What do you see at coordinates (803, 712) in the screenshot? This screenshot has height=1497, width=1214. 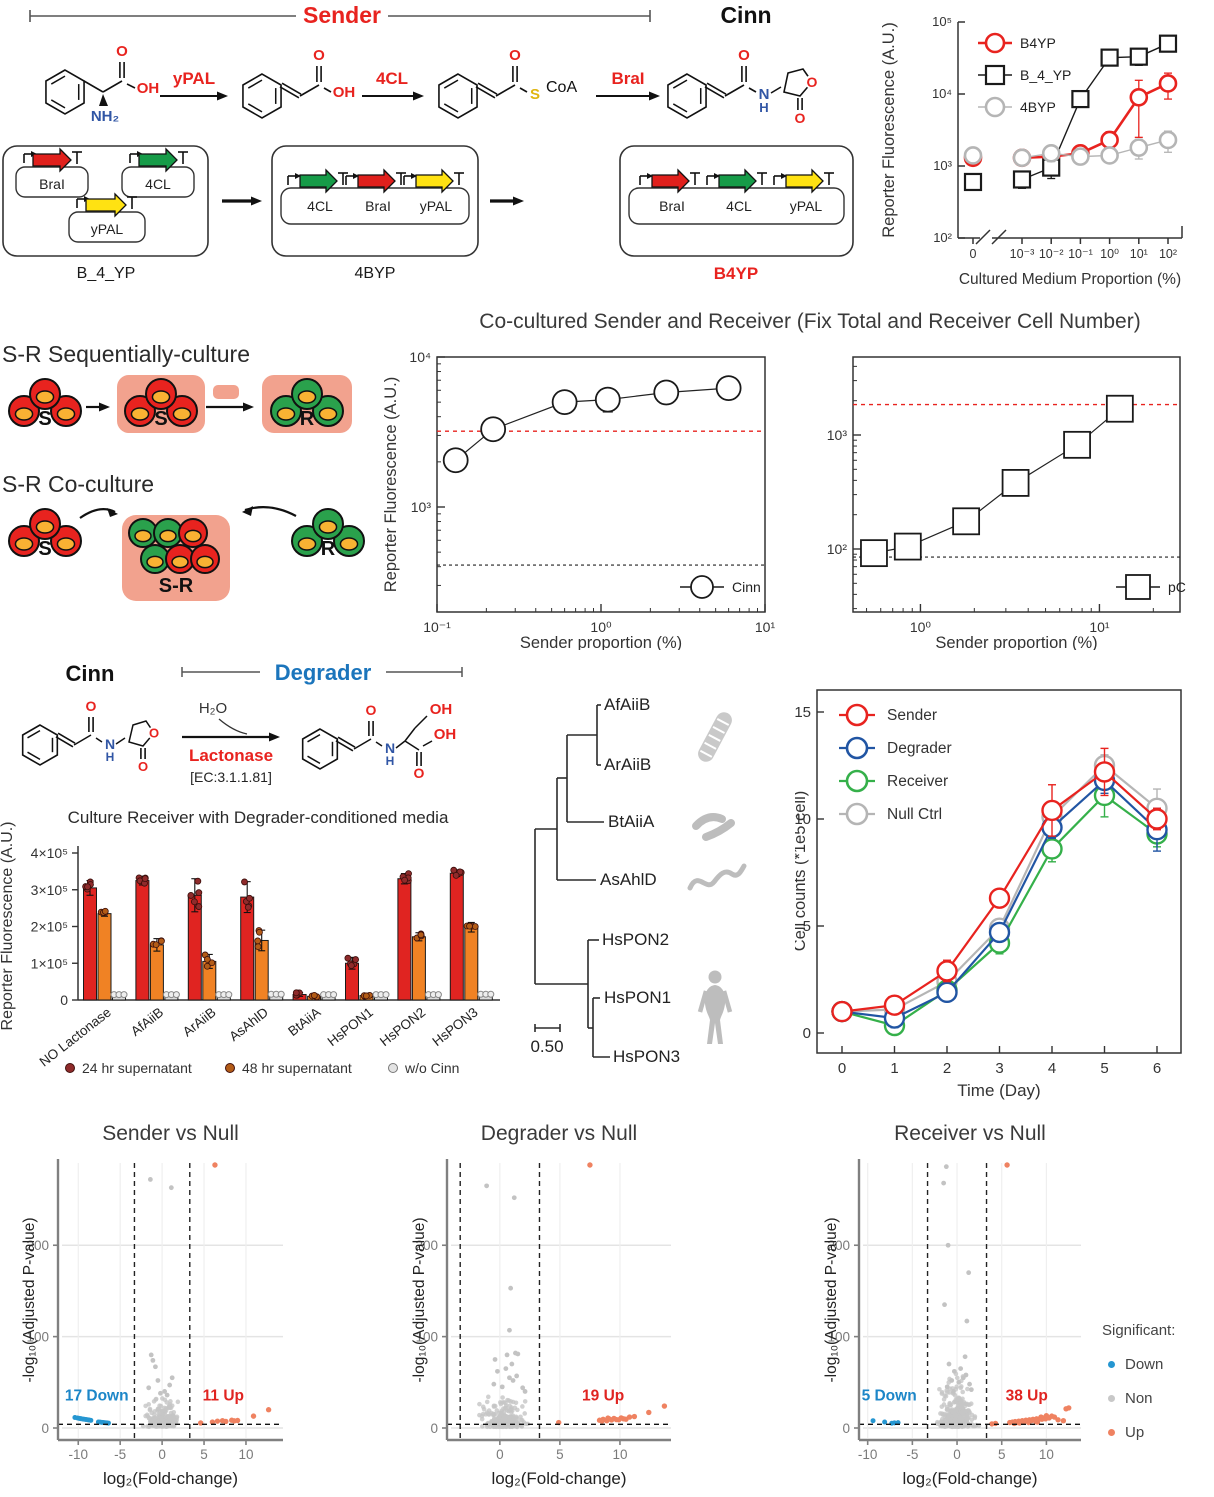 I see `svg-text: 15` at bounding box center [803, 712].